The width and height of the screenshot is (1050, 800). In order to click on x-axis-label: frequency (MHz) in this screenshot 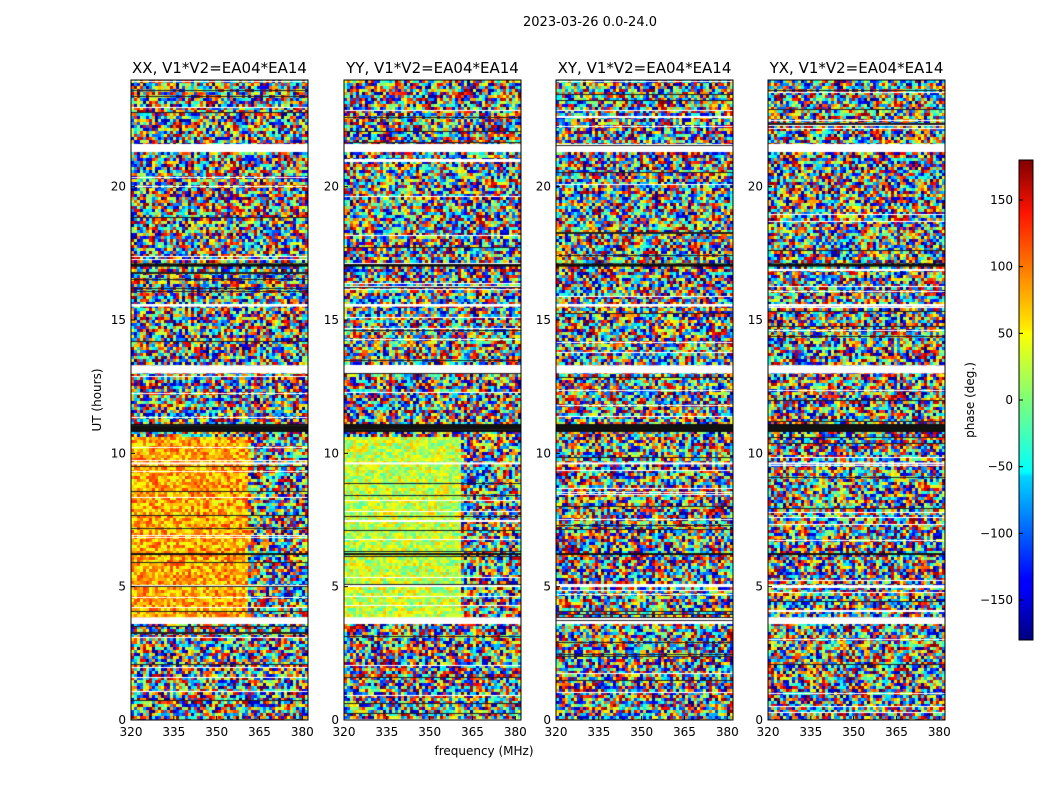, I will do `click(483, 751)`.